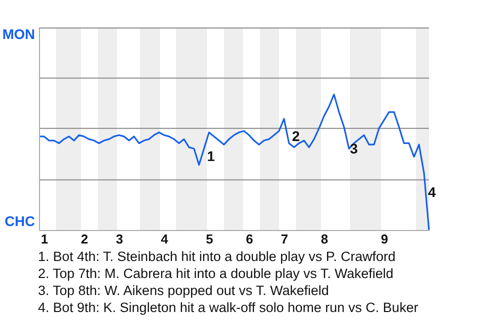 Image resolution: width=480 pixels, height=320 pixels. Describe the element at coordinates (84, 239) in the screenshot. I see `x-tick-label: 2` at that location.